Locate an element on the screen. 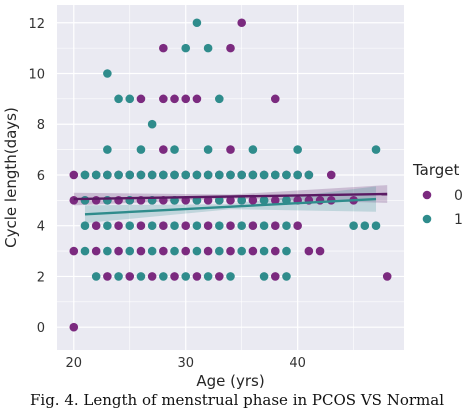 The image size is (474, 415). y-tick-label: 2 is located at coordinates (41, 277).